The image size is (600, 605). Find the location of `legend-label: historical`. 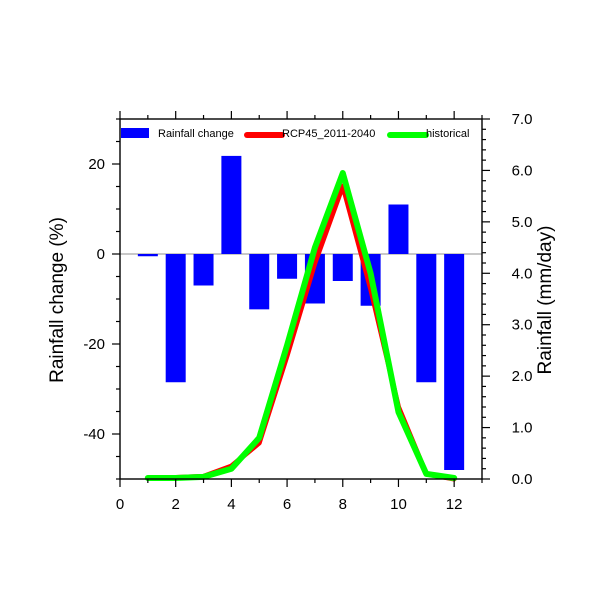

legend-label: historical is located at coordinates (447, 134).